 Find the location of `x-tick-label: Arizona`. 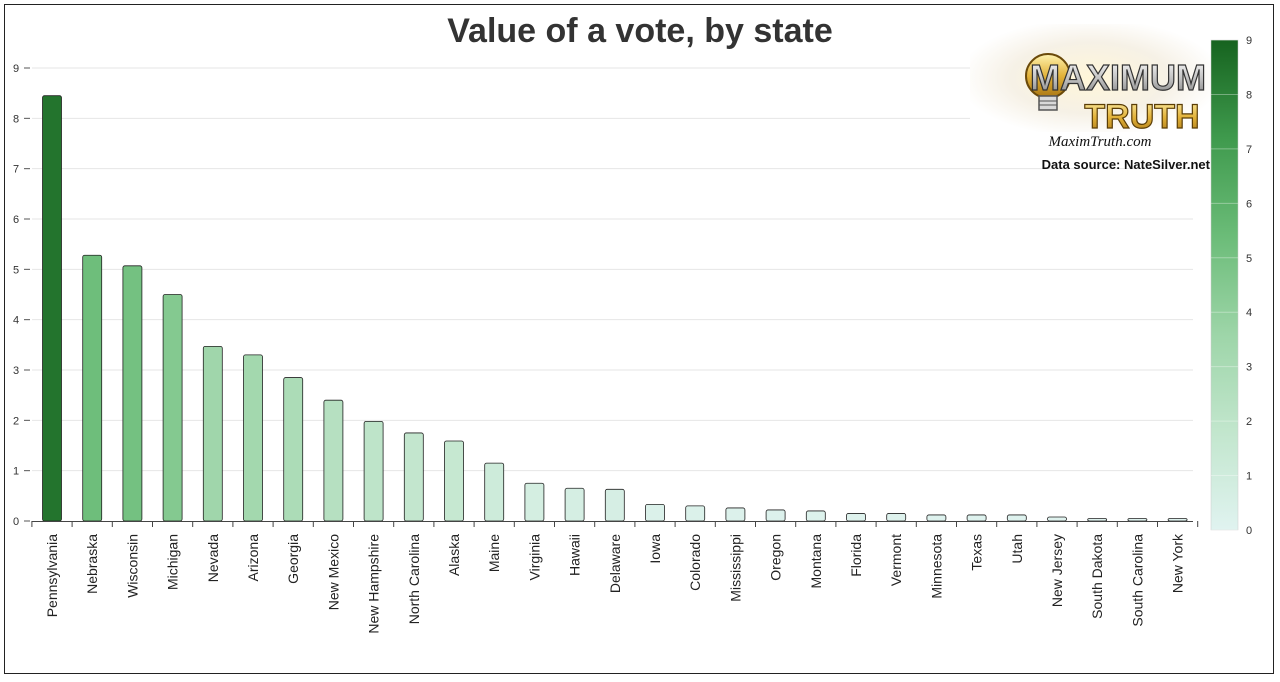

x-tick-label: Arizona is located at coordinates (253, 558).